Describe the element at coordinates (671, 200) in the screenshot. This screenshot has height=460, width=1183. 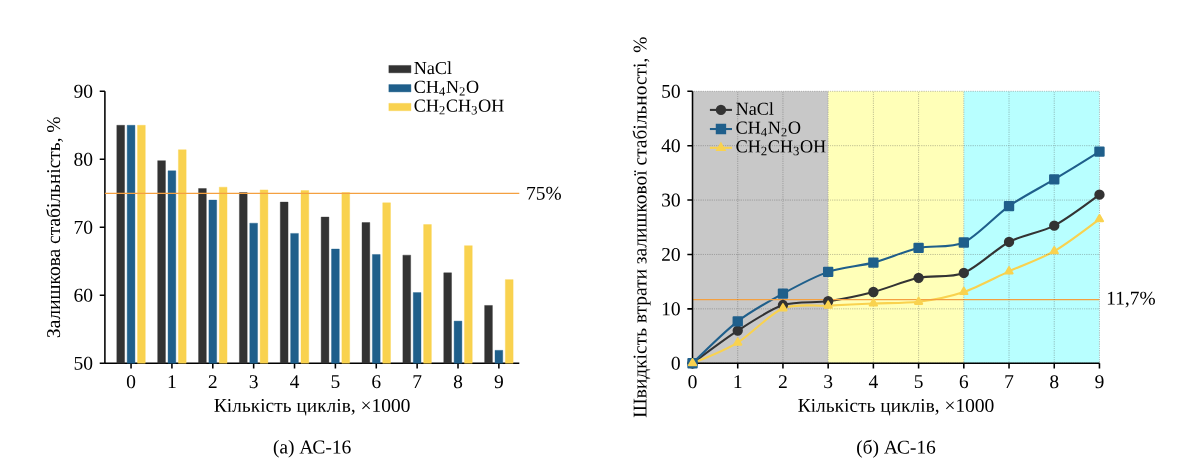
I see `y-tick-label: 30` at that location.